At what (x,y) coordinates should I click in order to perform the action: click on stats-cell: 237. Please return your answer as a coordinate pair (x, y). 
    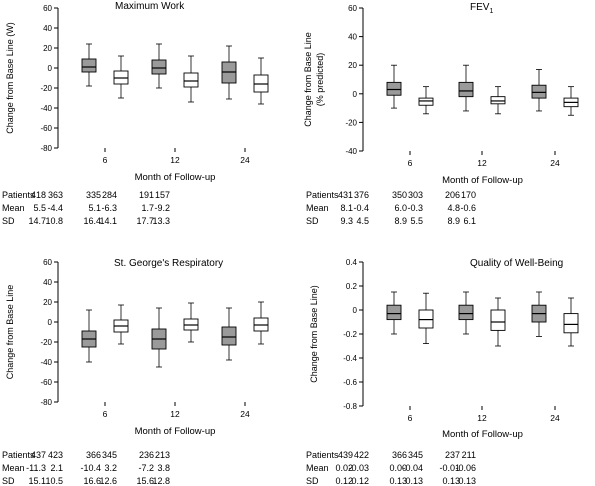
    Looking at the image, I should click on (452, 455).